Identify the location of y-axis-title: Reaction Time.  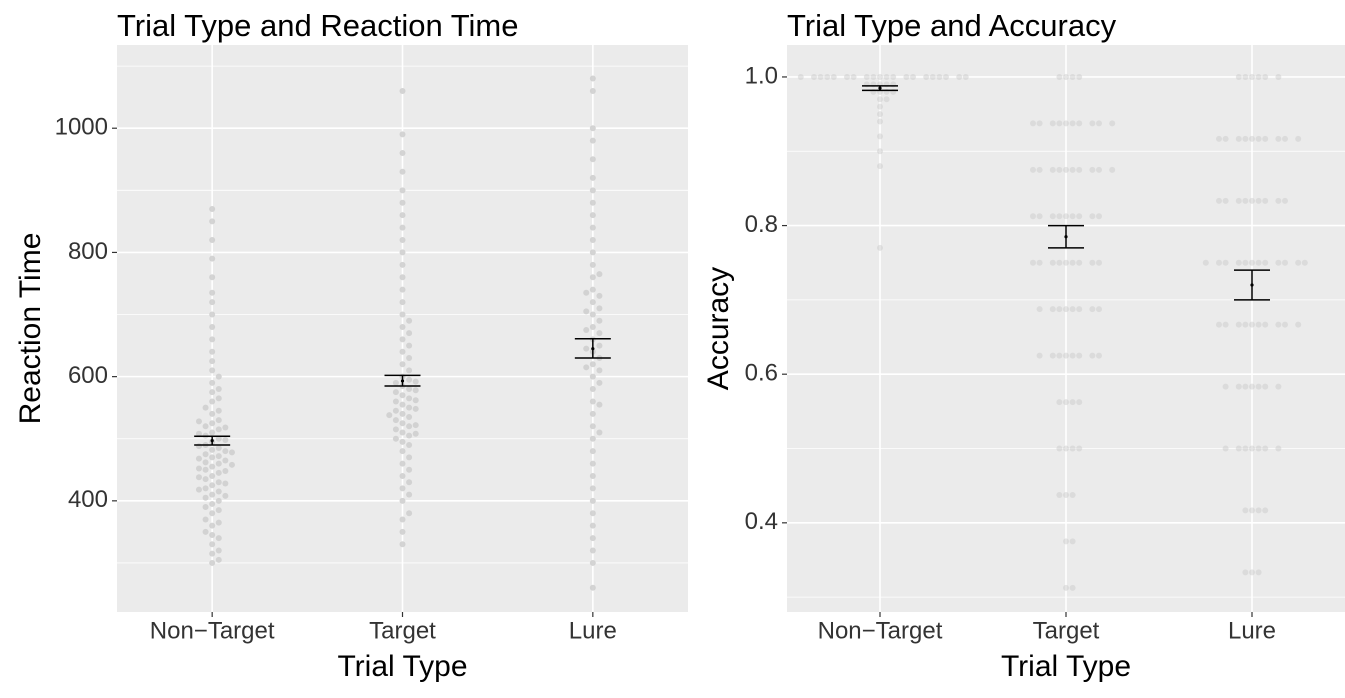
(30, 329).